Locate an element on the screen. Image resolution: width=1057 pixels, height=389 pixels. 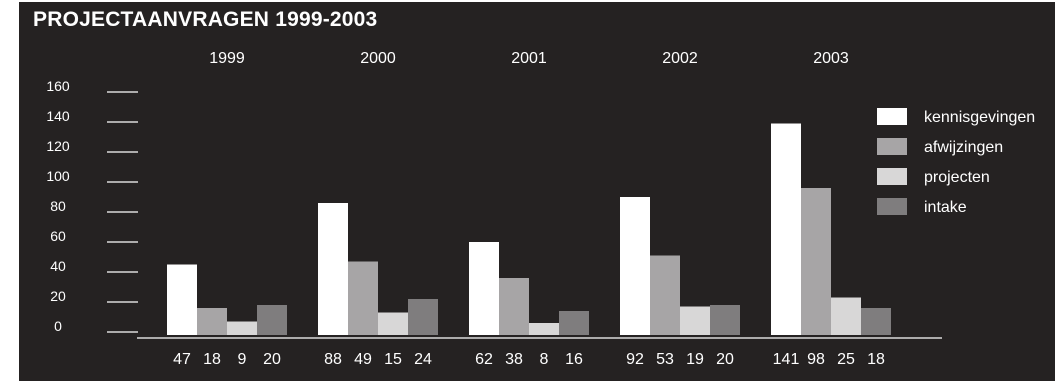
legend-label: intake is located at coordinates (945, 207).